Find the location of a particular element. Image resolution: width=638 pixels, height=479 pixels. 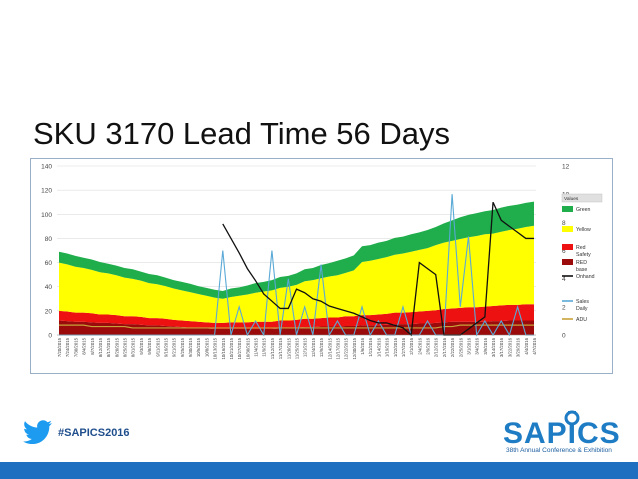

slide-title: SKU 3170 Lead Time 56 Days is located at coordinates (242, 133).